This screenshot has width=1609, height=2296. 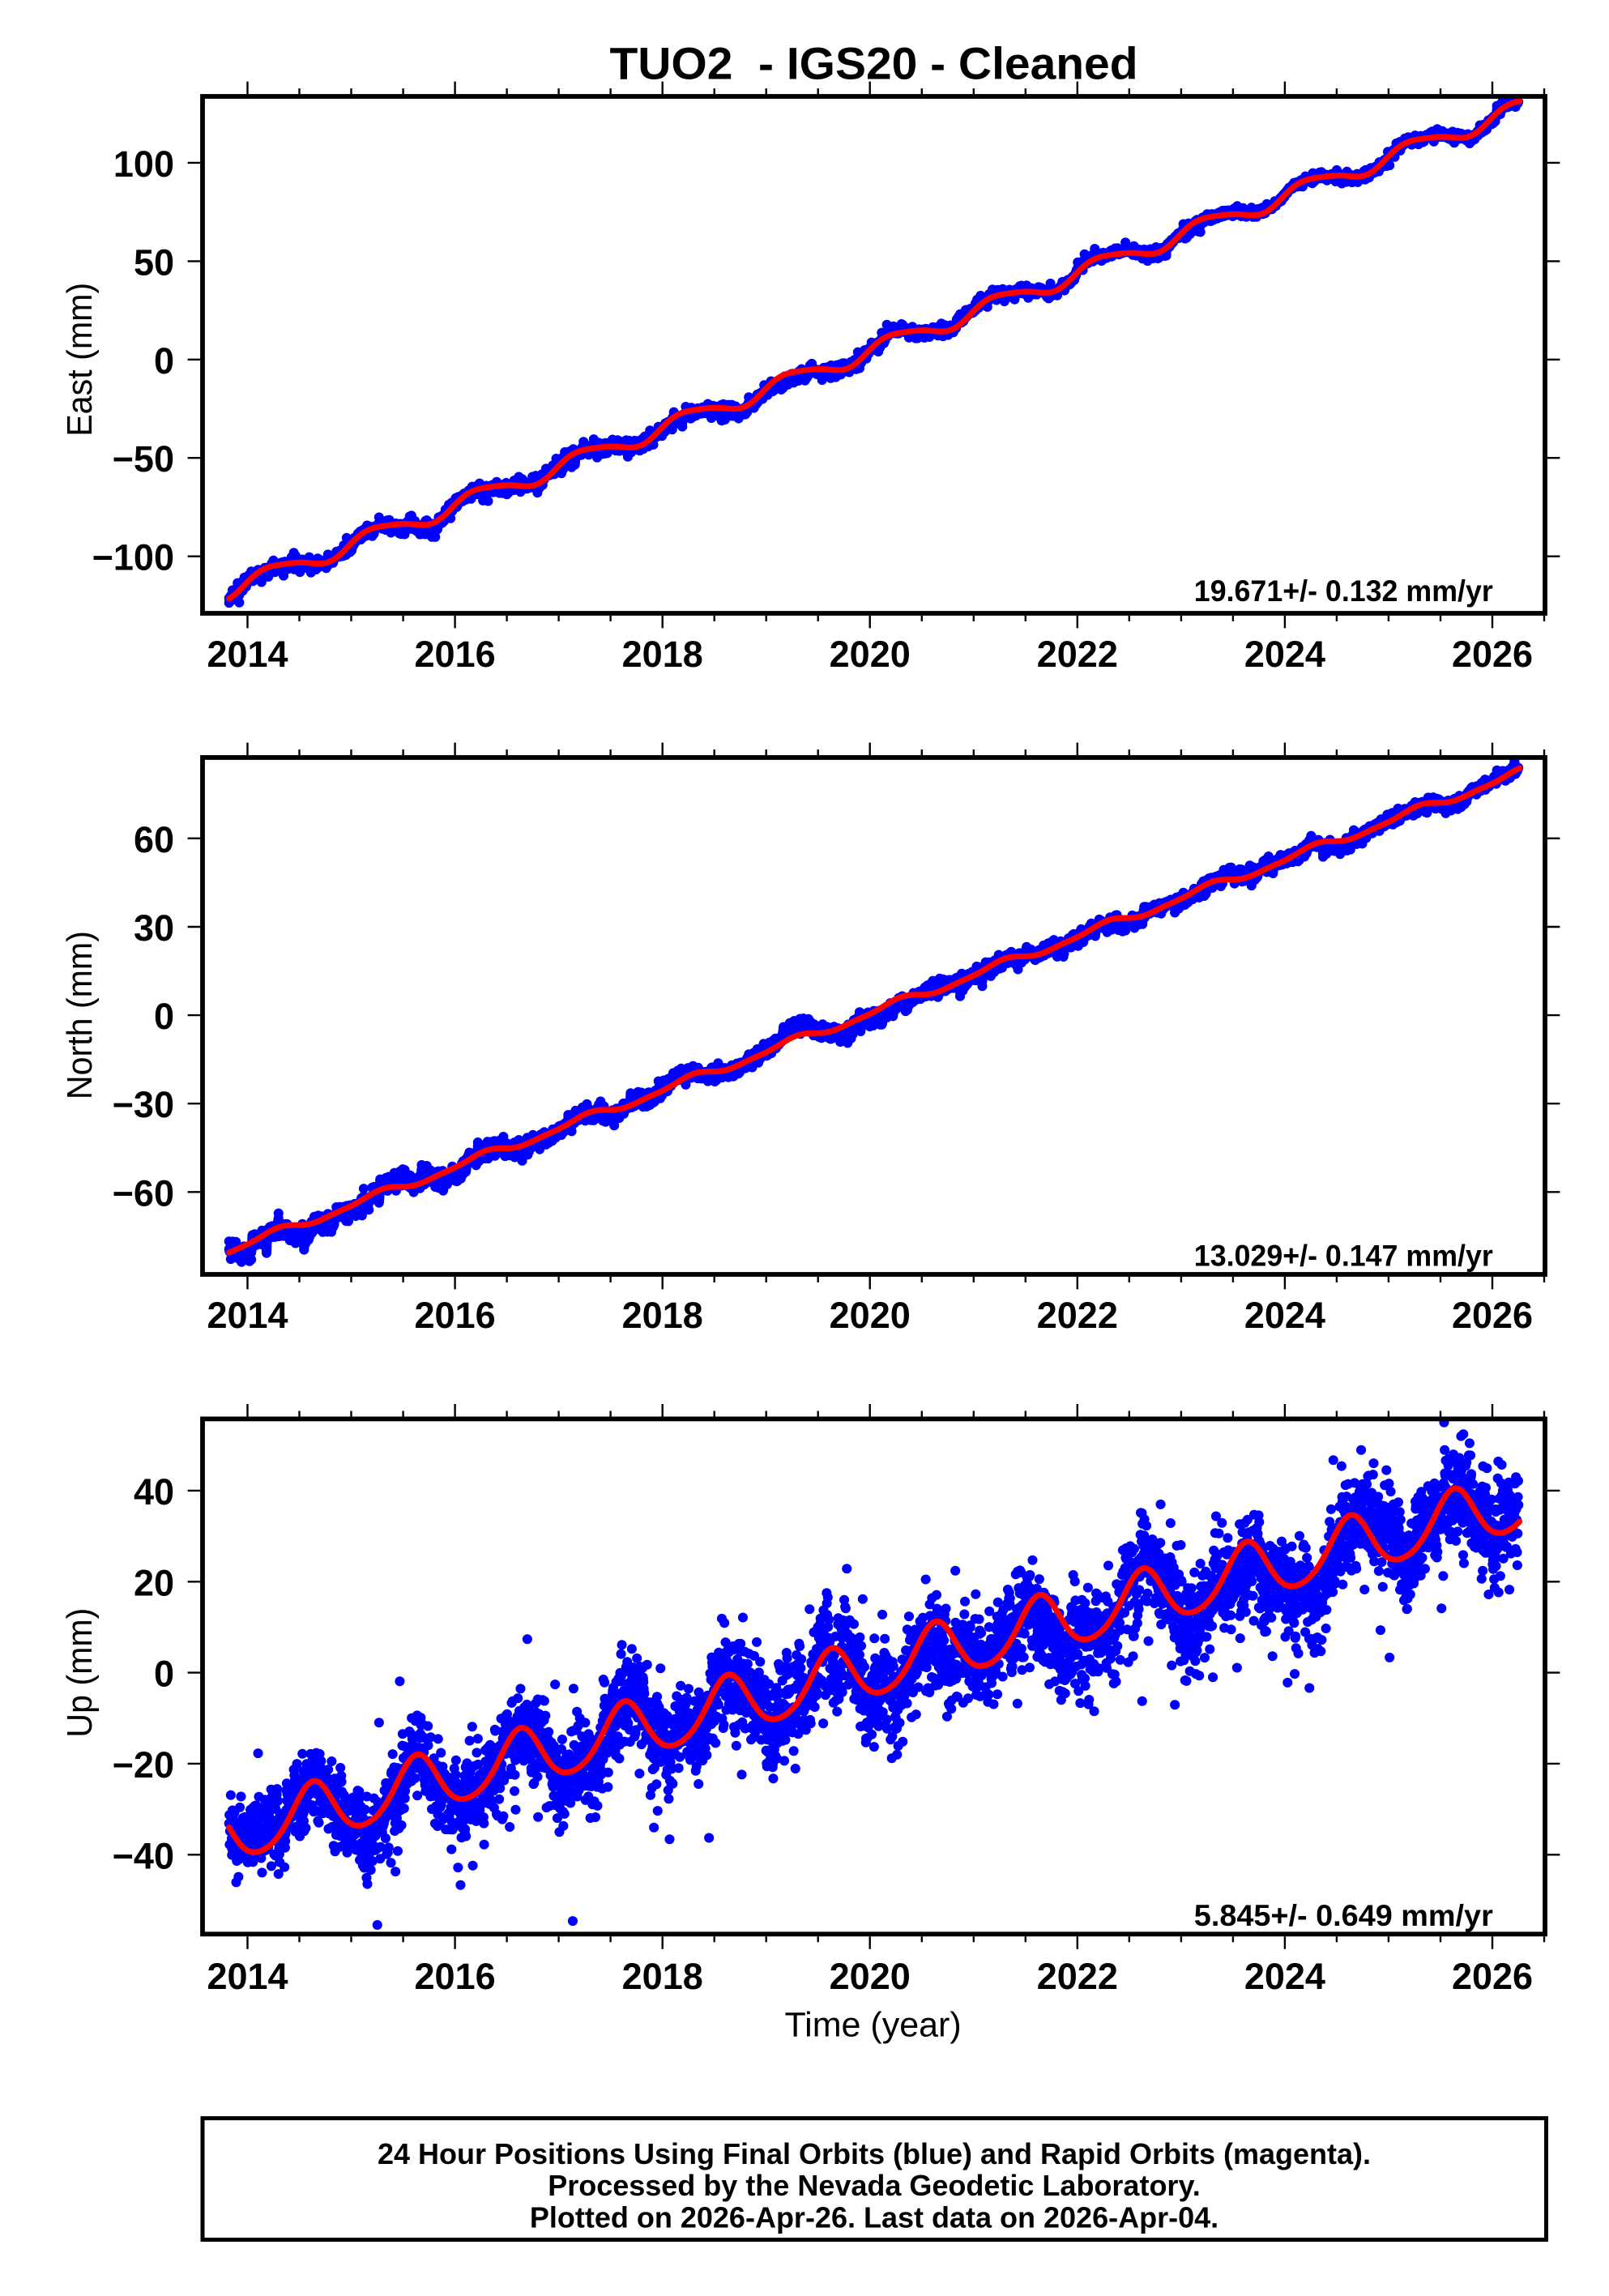 I want to click on svg-text: −100, so click(x=133, y=557).